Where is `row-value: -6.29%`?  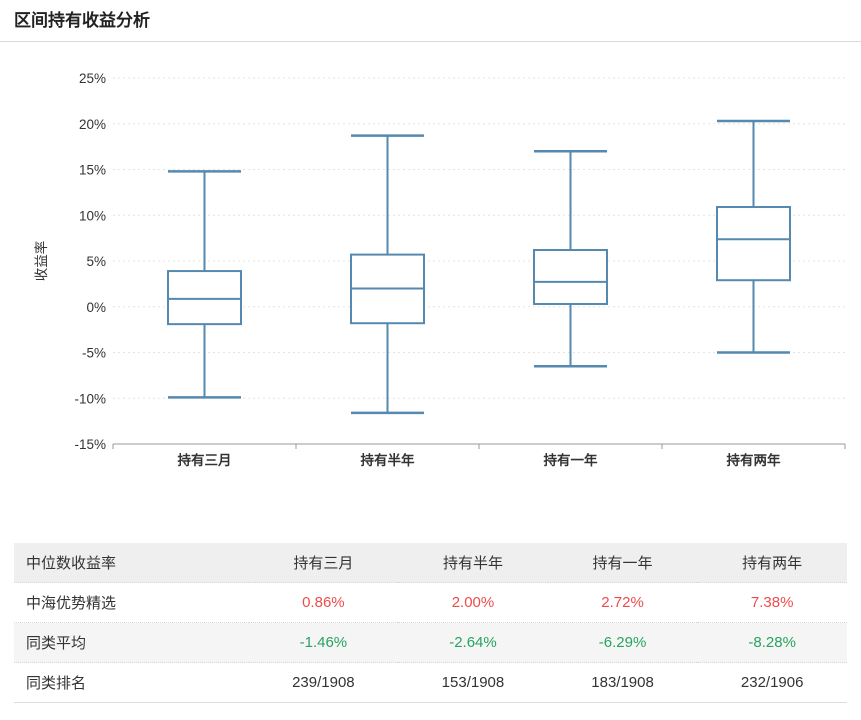
row-value: -6.29% is located at coordinates (622, 642).